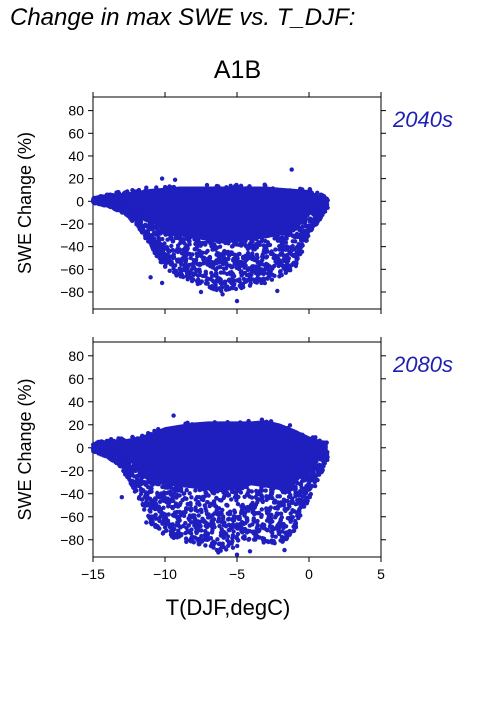  What do you see at coordinates (222, 294) in the screenshot?
I see `outlier-point` at bounding box center [222, 294].